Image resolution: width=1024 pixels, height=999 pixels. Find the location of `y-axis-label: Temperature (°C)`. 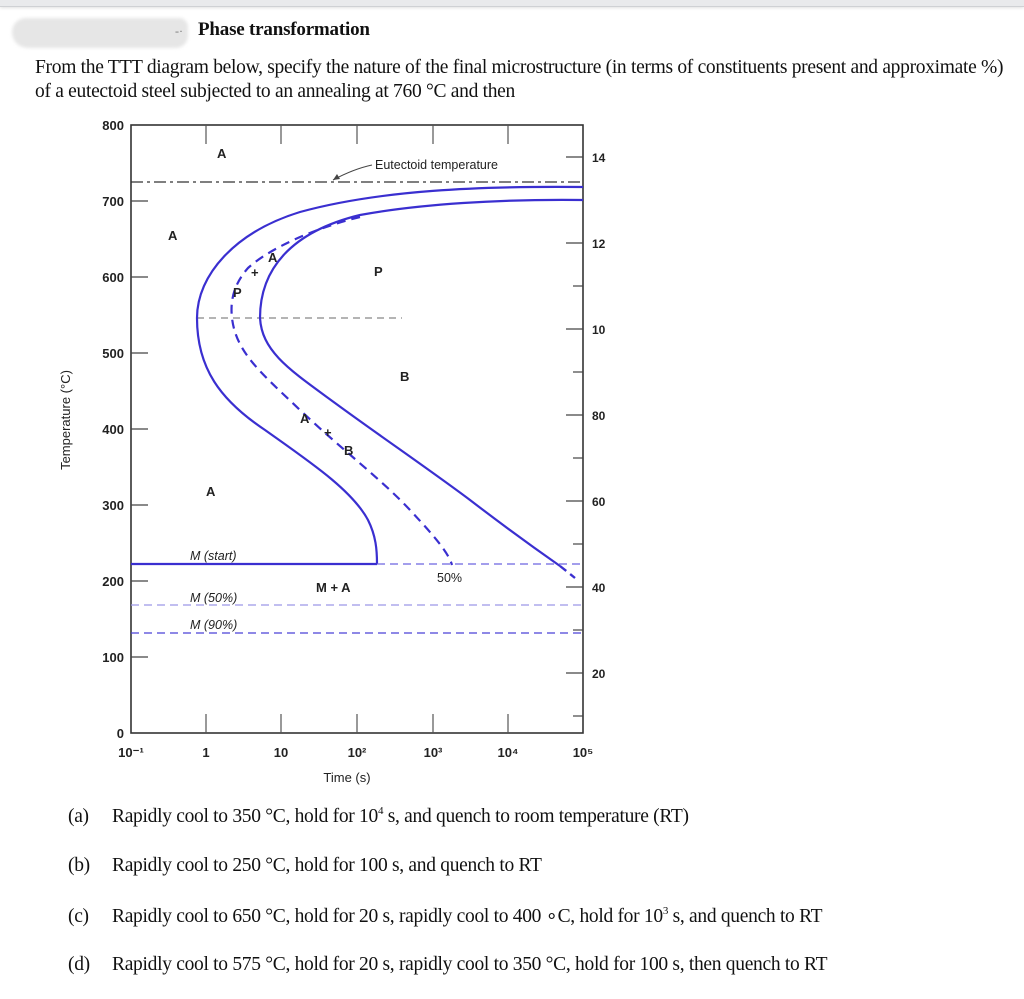

y-axis-label: Temperature (°C) is located at coordinates (65, 420).